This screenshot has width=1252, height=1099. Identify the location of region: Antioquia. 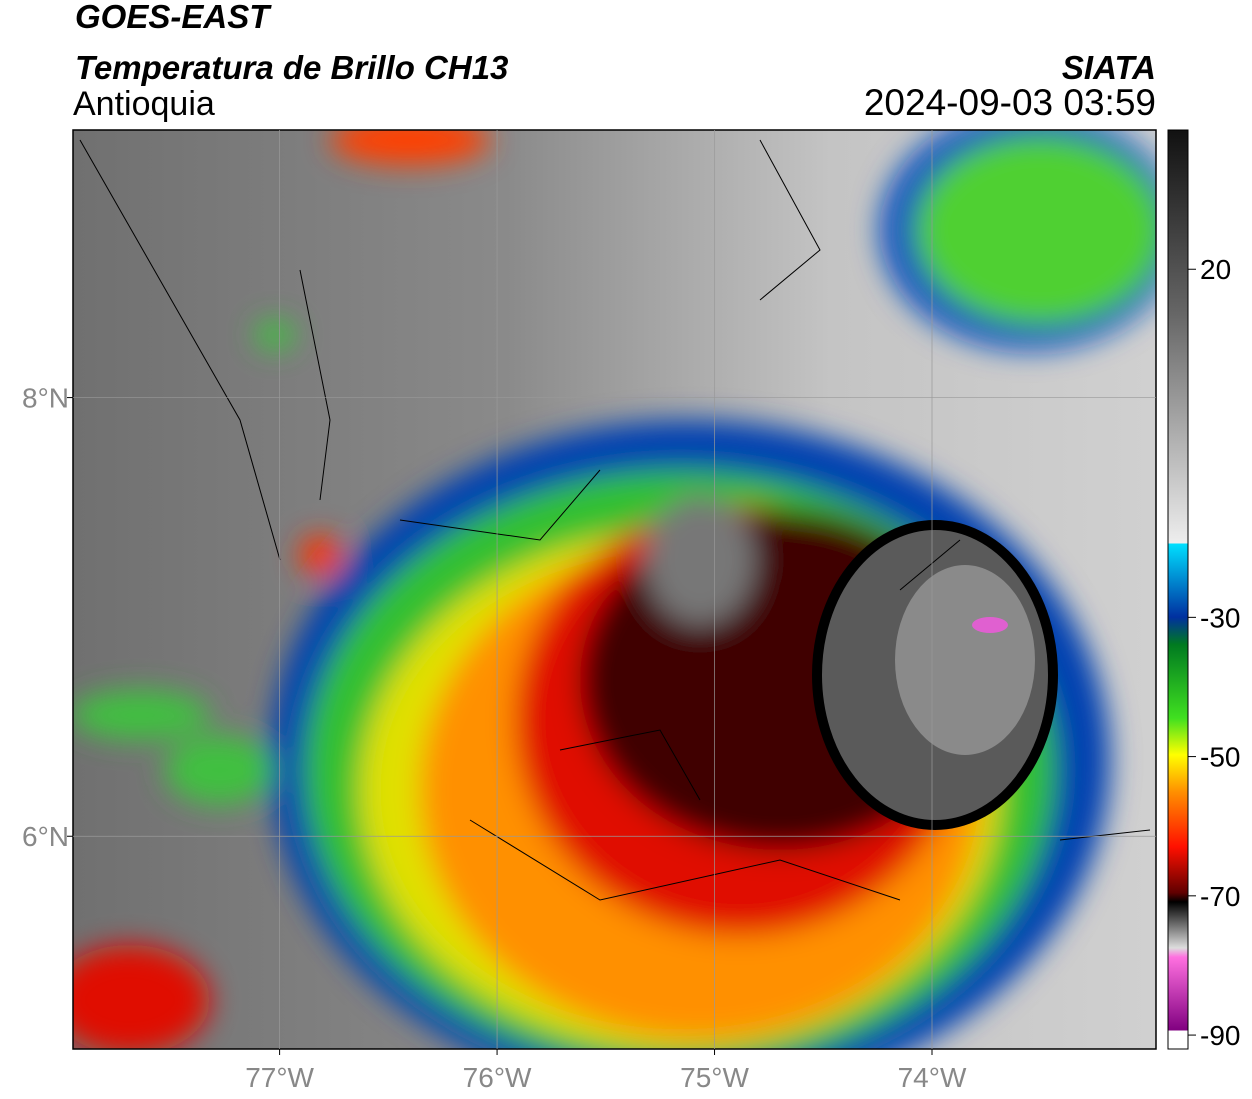
(144, 104).